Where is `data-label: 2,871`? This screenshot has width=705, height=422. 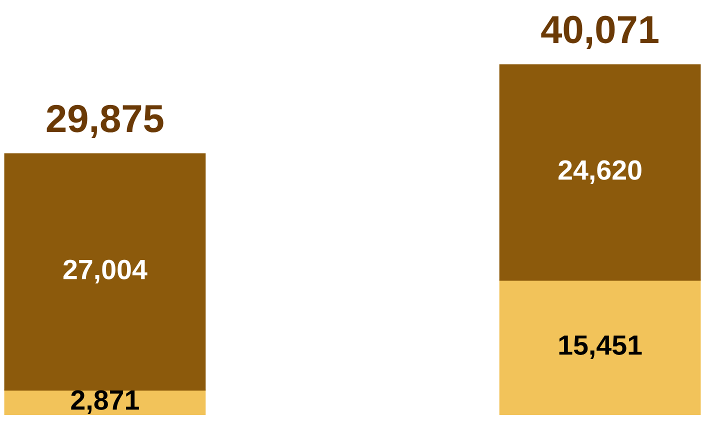
data-label: 2,871 is located at coordinates (105, 402).